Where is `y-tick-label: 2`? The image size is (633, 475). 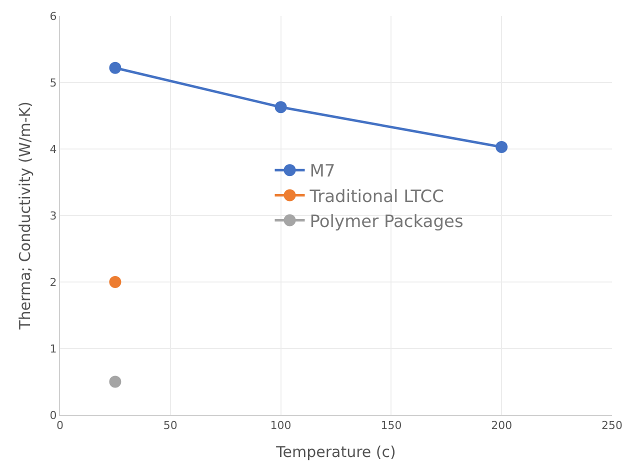
y-tick-label: 2 is located at coordinates (53, 282).